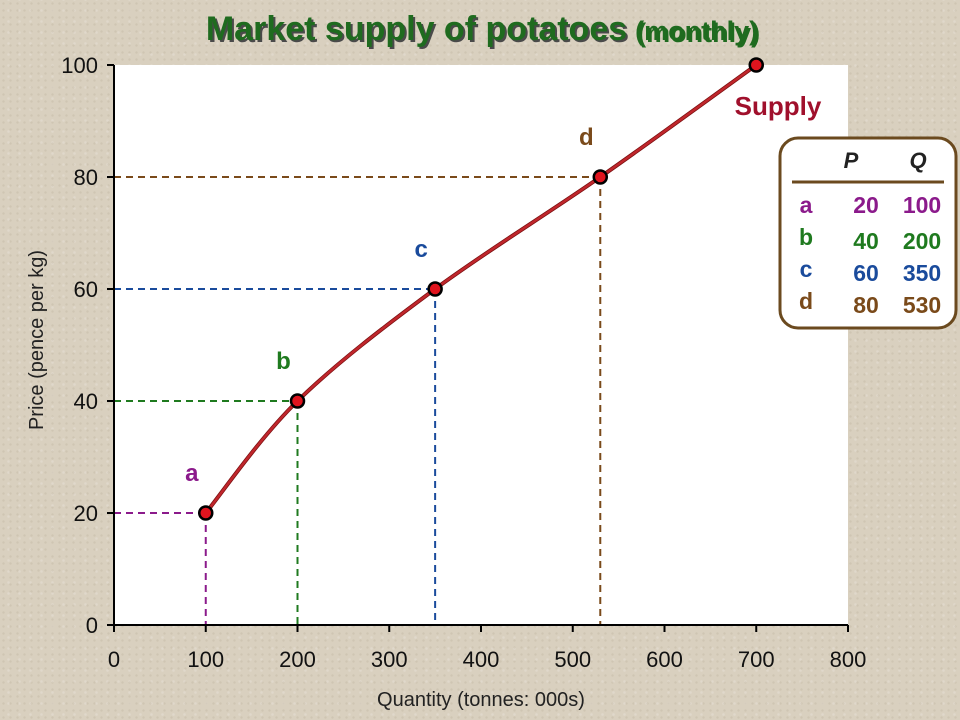  Describe the element at coordinates (806, 205) in the screenshot. I see `table-row-label: a` at that location.